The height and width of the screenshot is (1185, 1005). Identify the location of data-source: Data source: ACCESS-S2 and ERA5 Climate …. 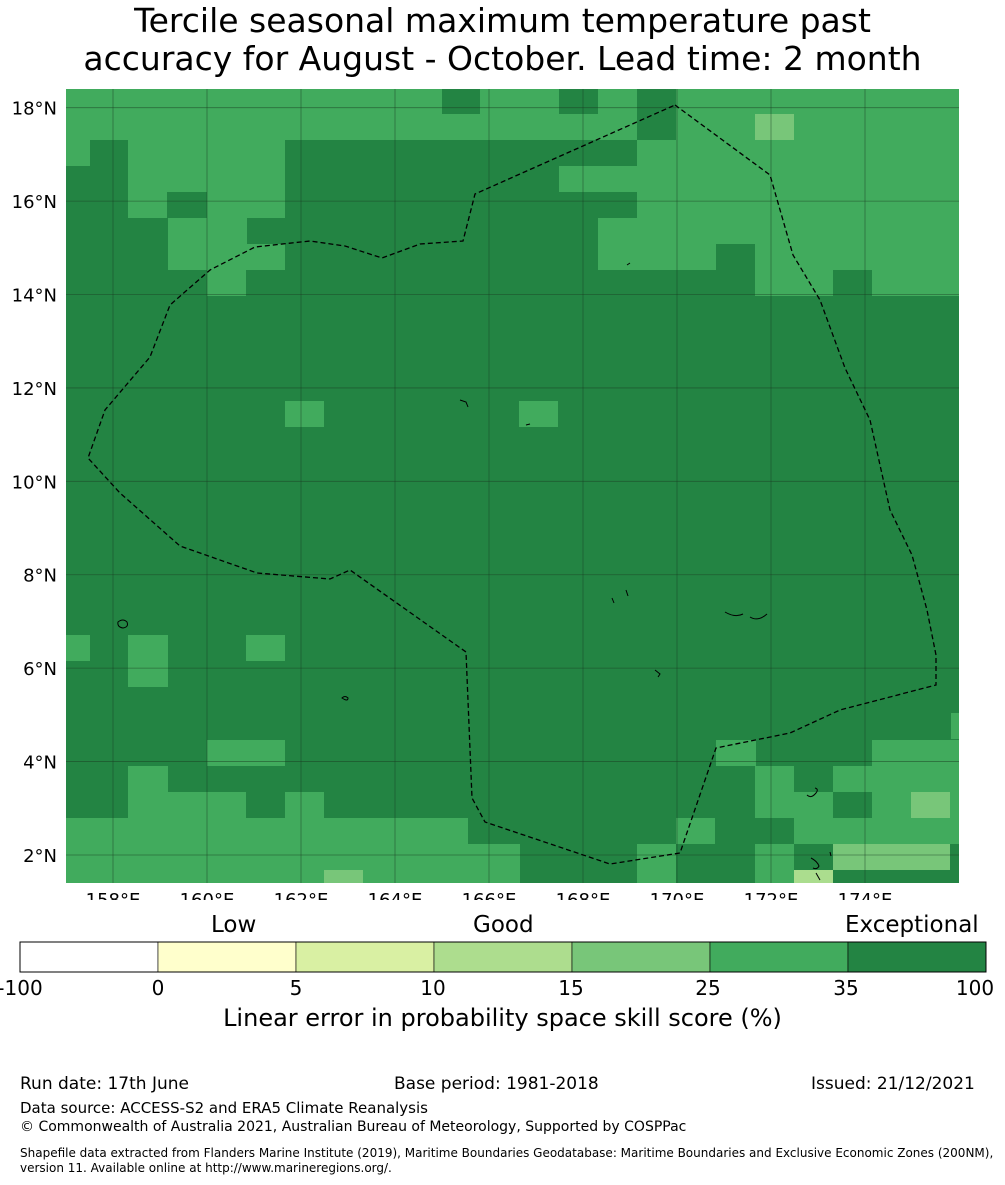
(224, 1108).